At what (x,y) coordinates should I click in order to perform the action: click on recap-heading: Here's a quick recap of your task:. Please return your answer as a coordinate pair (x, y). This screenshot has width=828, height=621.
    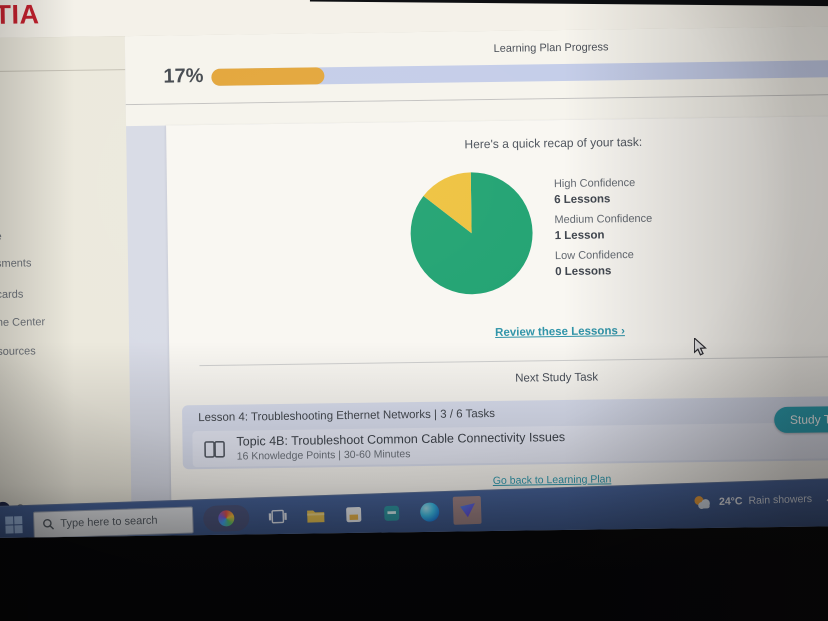
    Looking at the image, I should click on (553, 143).